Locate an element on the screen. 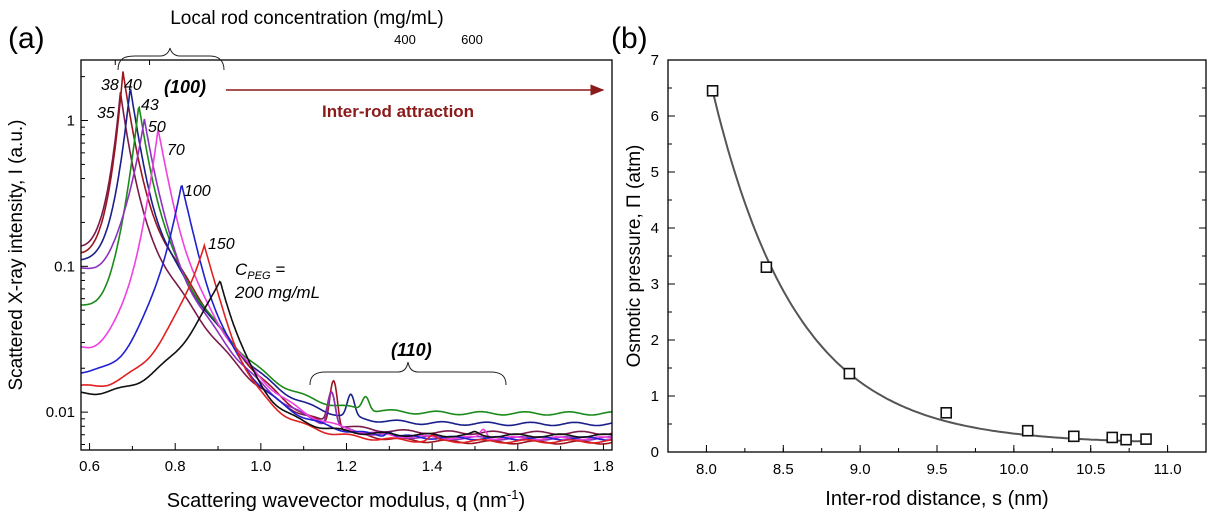 The height and width of the screenshot is (516, 1211). chart-a-ylabel: Scattered X-ray intensity, I (a.u.) is located at coordinates (16, 254).